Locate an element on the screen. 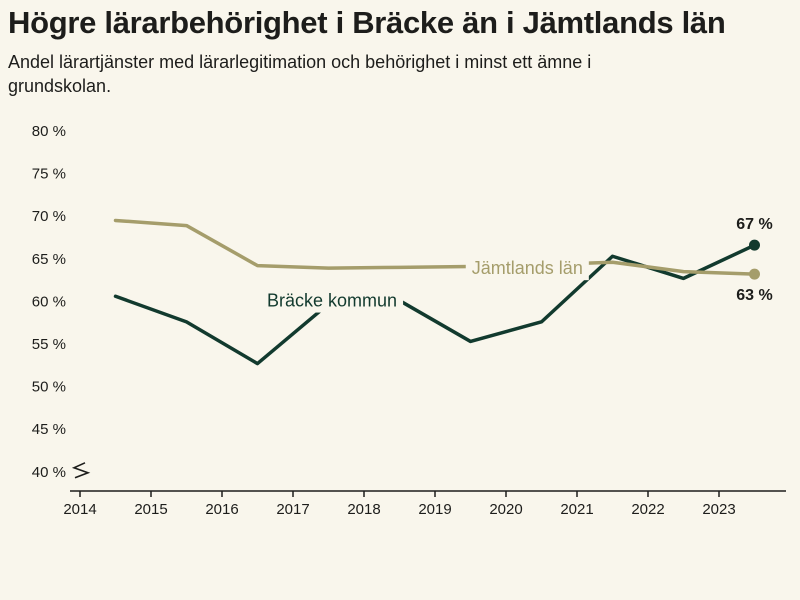 The width and height of the screenshot is (800, 600). line-series-jamtland is located at coordinates (435, 247).